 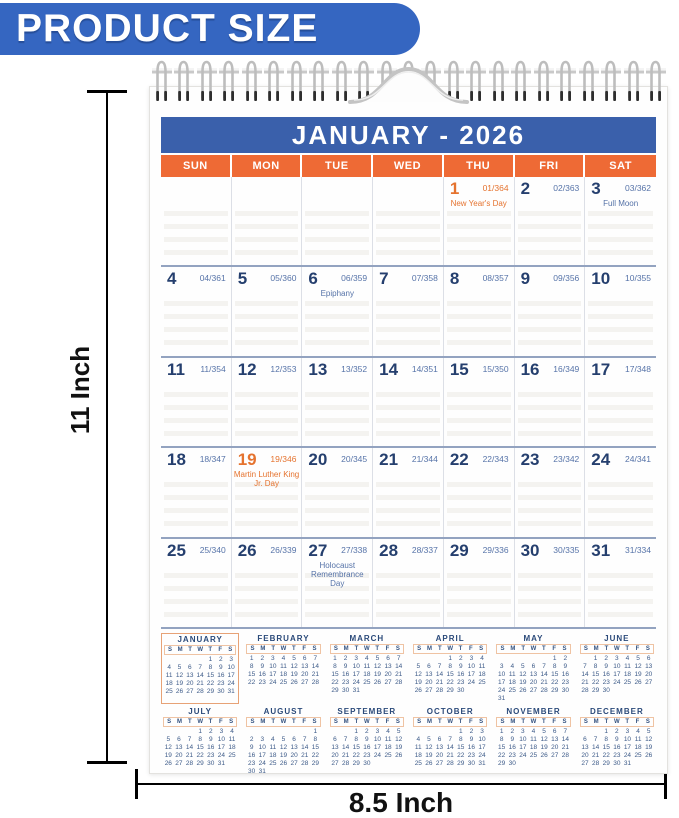 I want to click on mini-month-title: JUNE, so click(x=617, y=638).